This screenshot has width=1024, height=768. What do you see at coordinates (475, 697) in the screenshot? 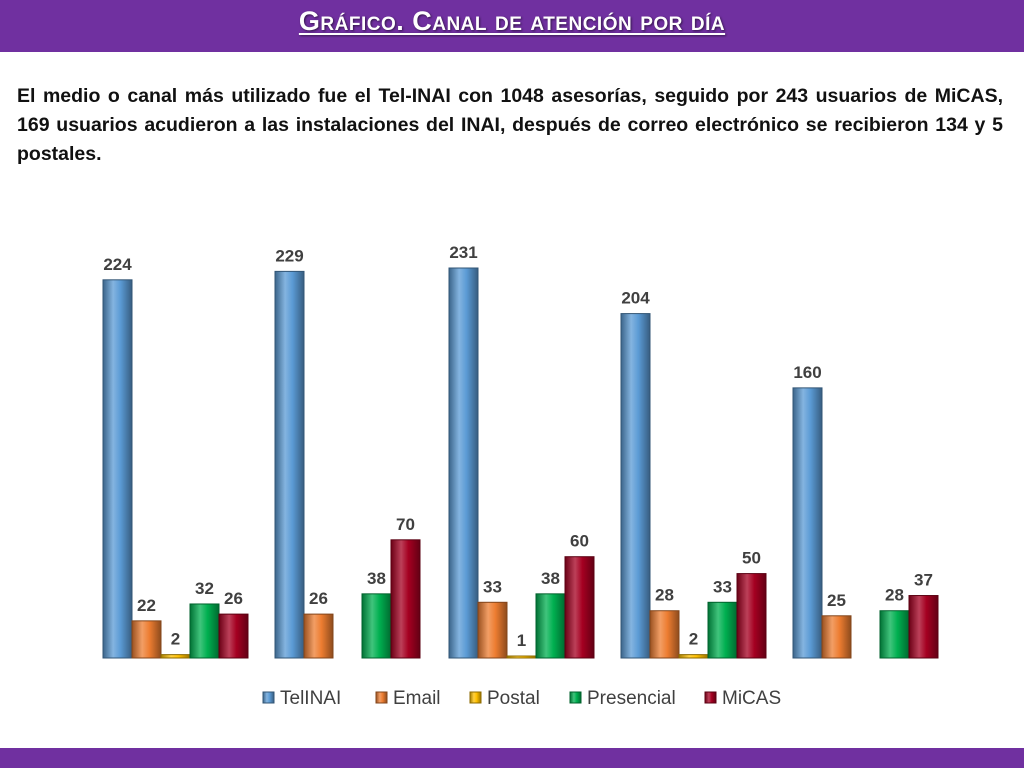
I see `legend-swatch-postal` at bounding box center [475, 697].